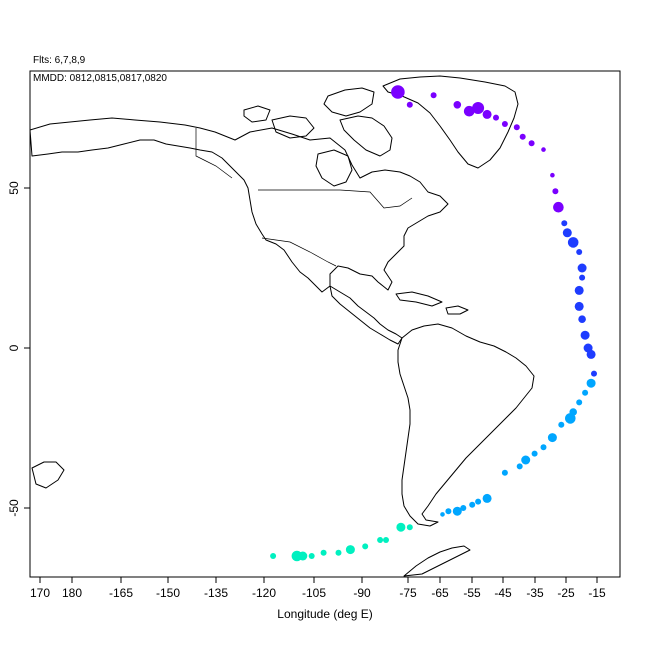 The width and height of the screenshot is (650, 650). I want to click on x-tick-label: -75, so click(408, 593).